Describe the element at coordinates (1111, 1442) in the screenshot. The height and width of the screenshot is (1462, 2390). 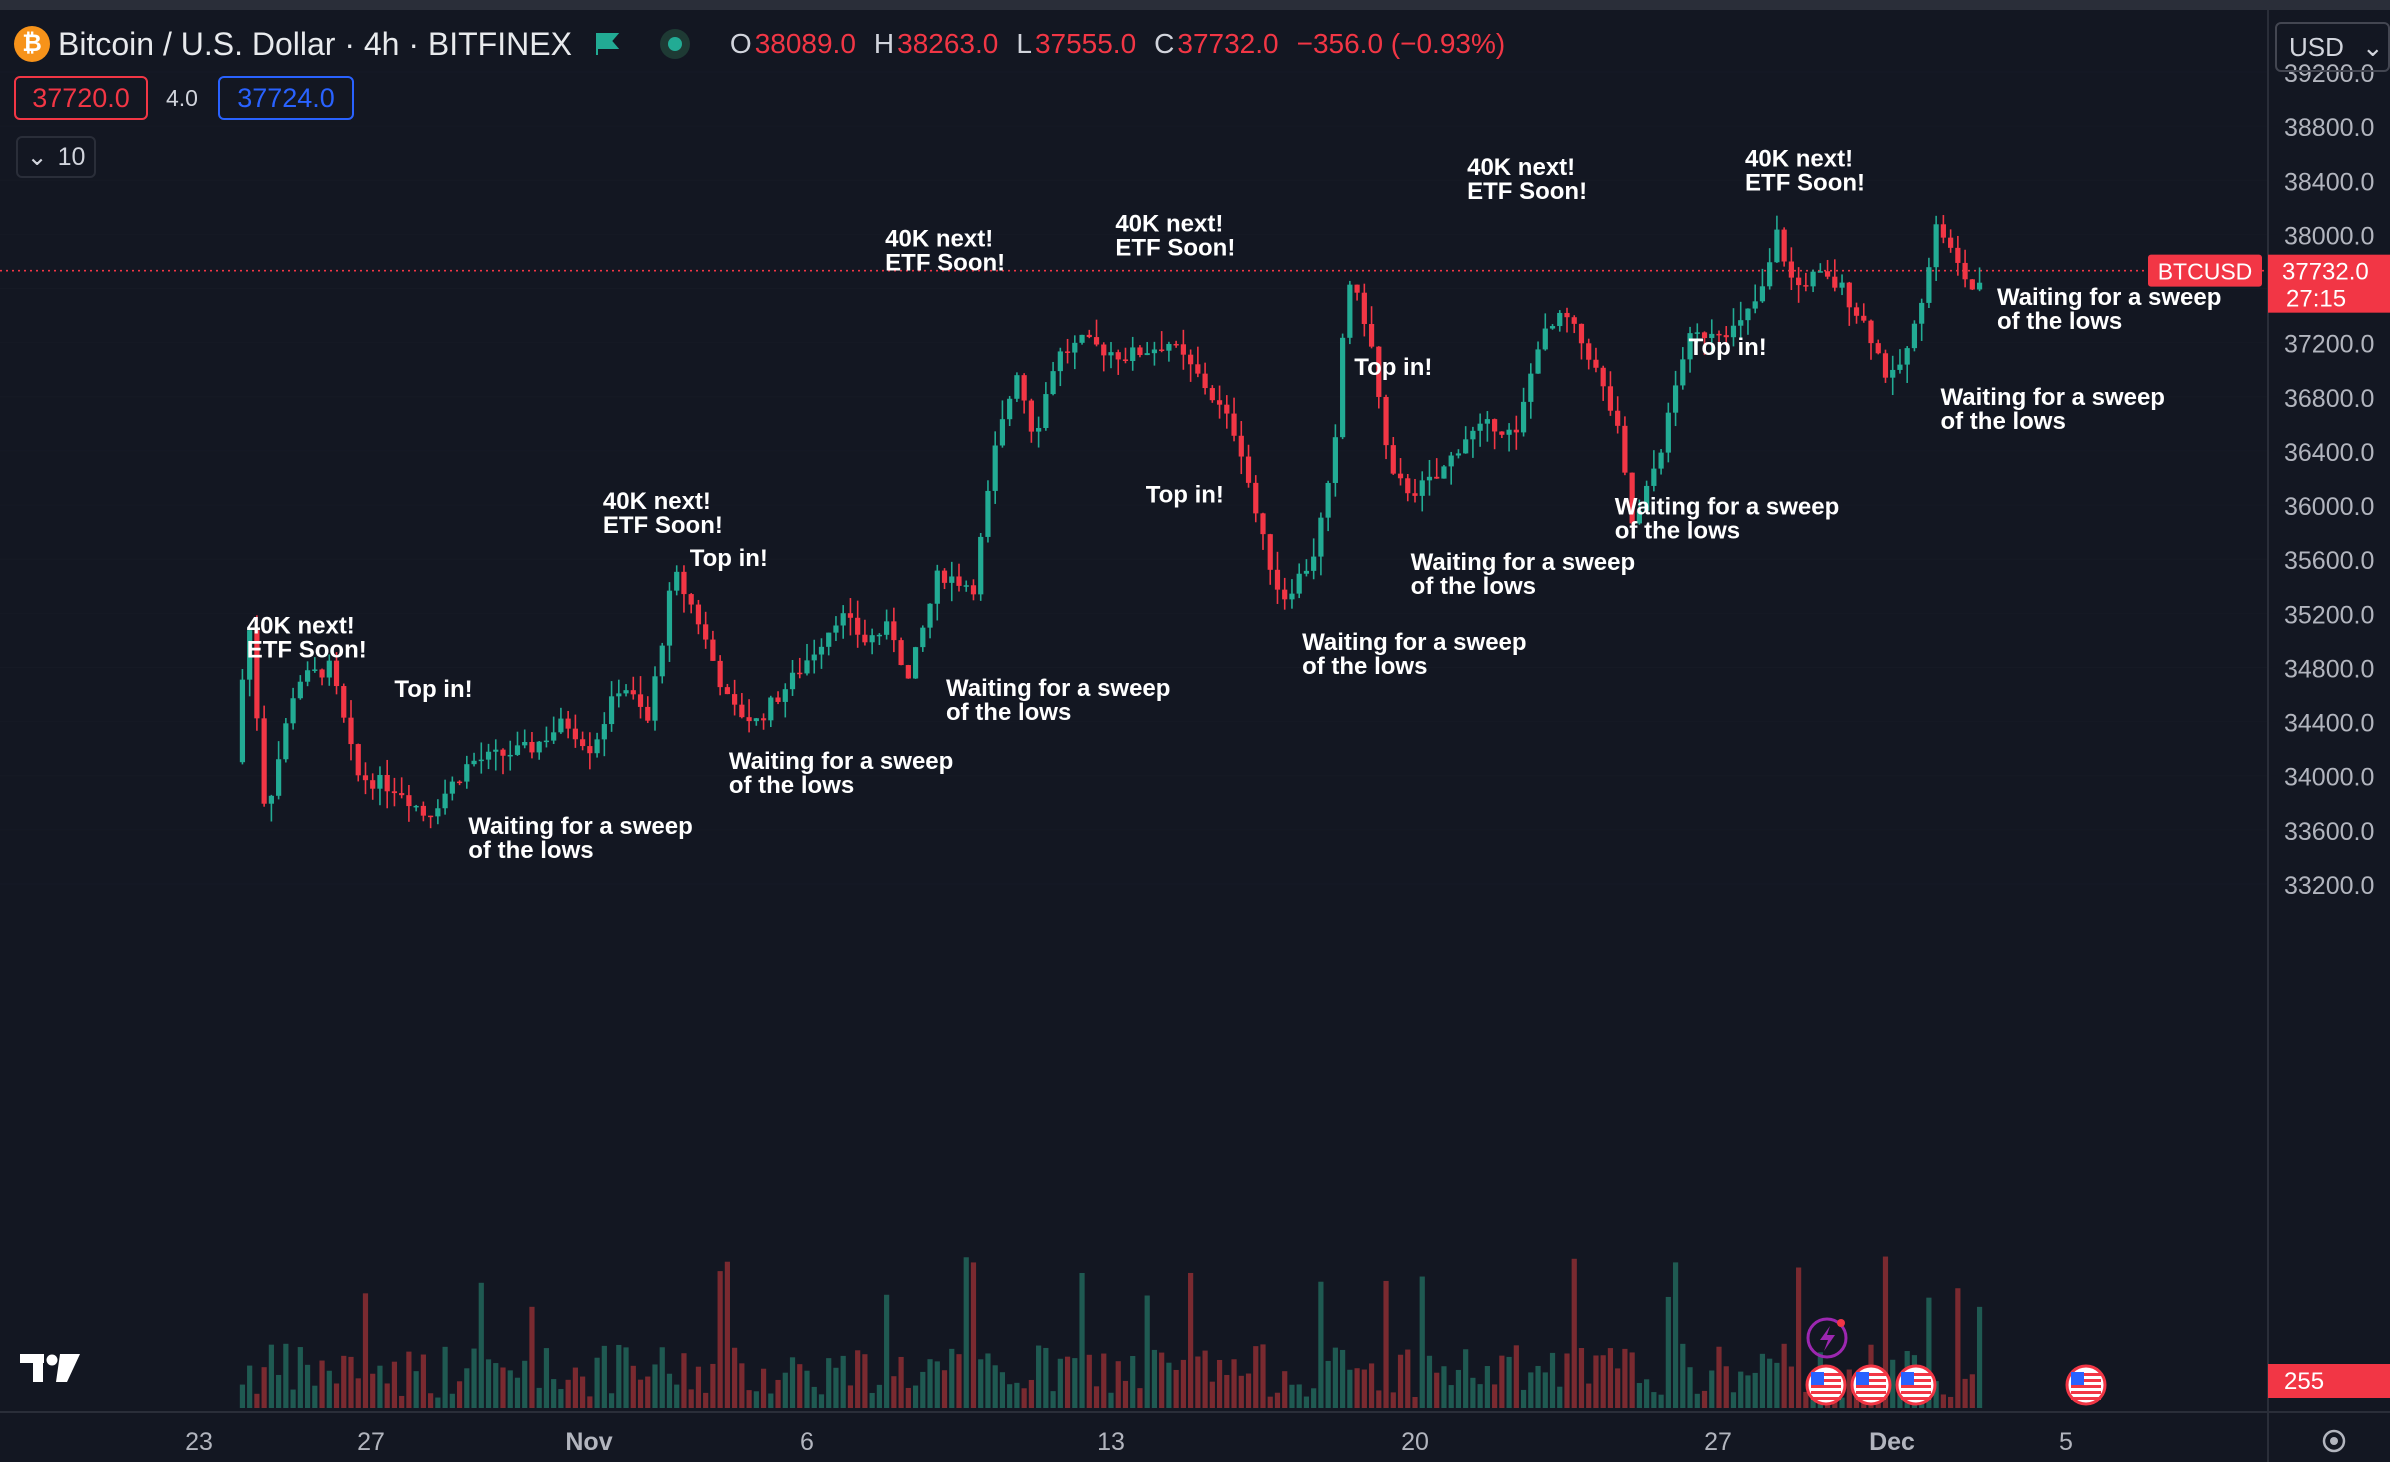
I see `x-tick-label: 13` at that location.